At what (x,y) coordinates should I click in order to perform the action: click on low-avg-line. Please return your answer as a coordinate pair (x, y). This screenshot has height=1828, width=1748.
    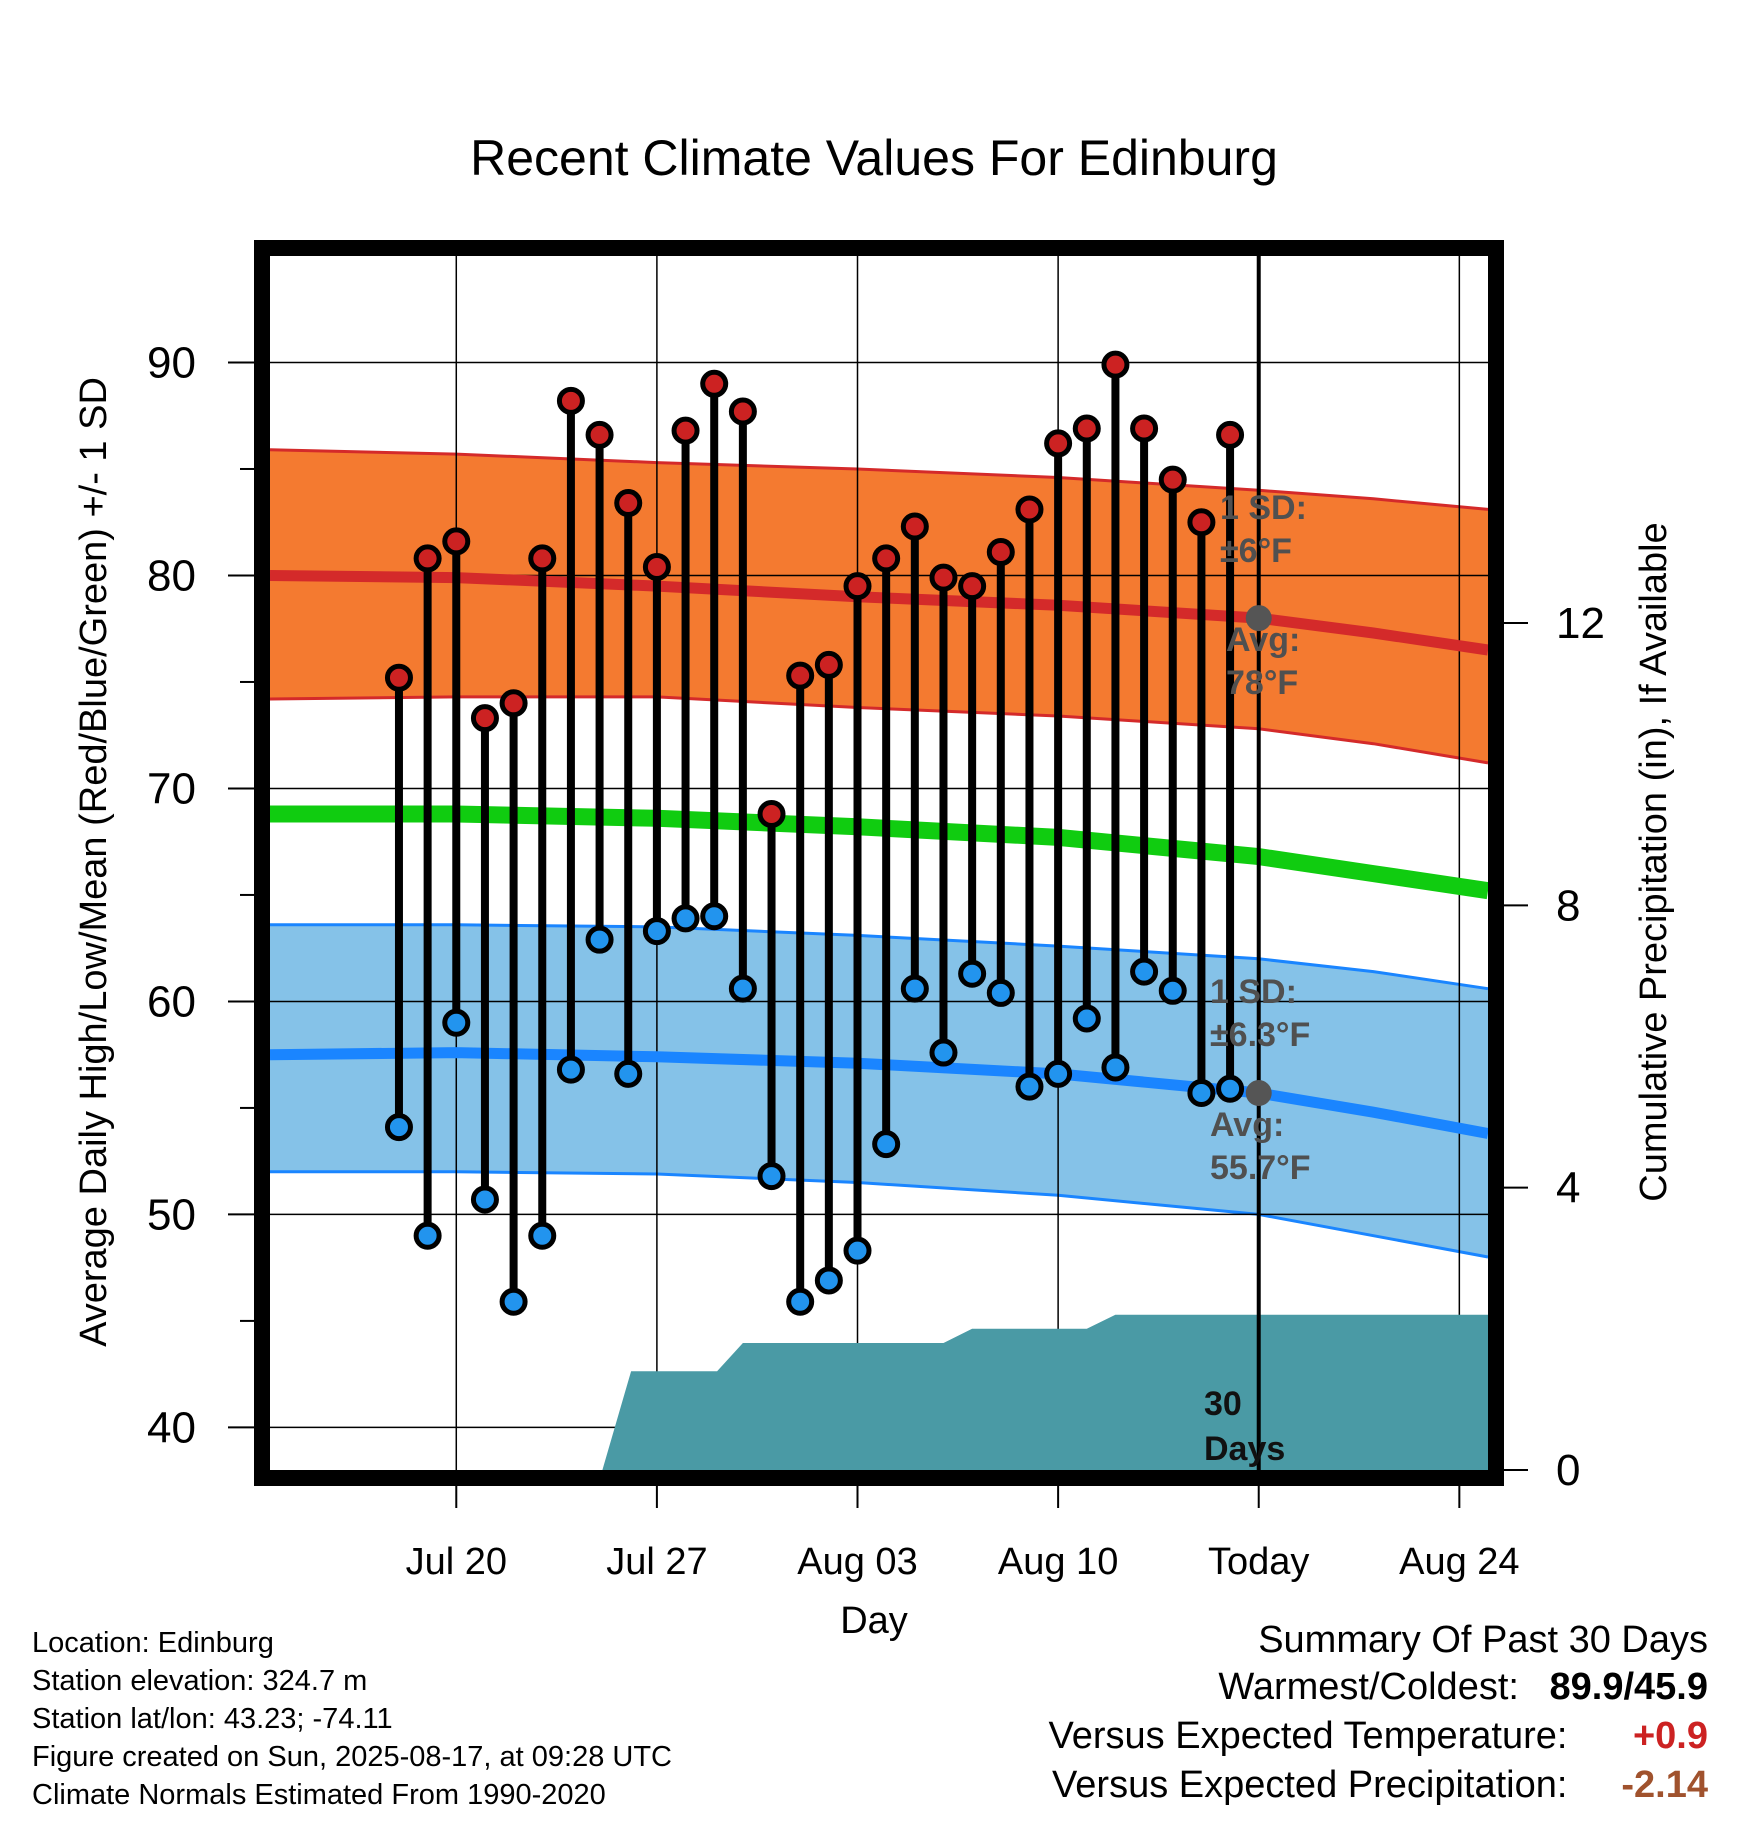
    Looking at the image, I should click on (879, 1093).